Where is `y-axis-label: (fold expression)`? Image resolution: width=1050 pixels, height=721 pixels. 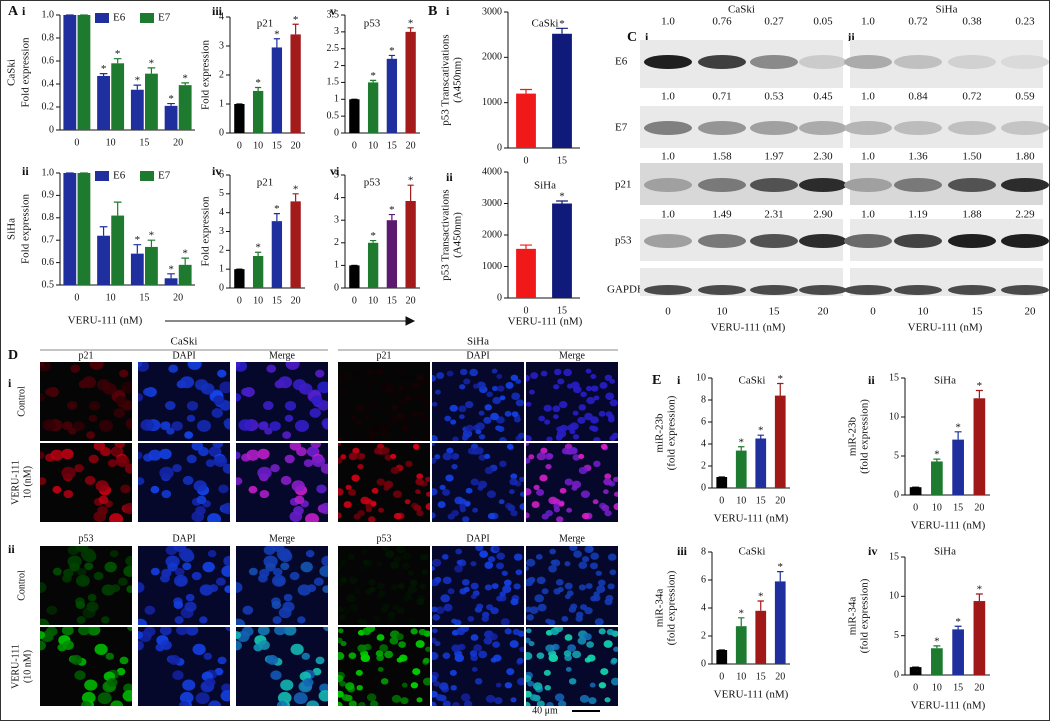 y-axis-label: (fold expression) is located at coordinates (865, 615).